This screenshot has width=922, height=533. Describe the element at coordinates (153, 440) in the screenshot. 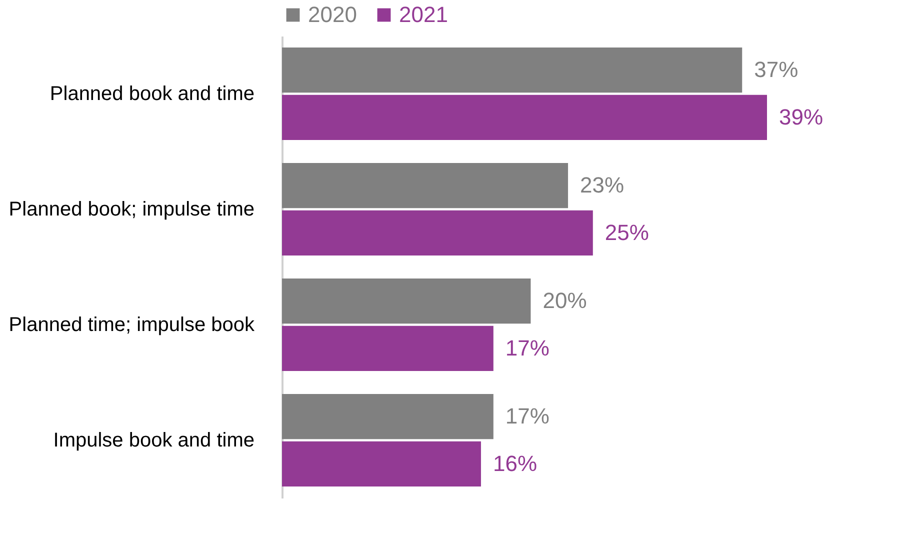

I see `y-tick-label: Impulse book and time` at that location.